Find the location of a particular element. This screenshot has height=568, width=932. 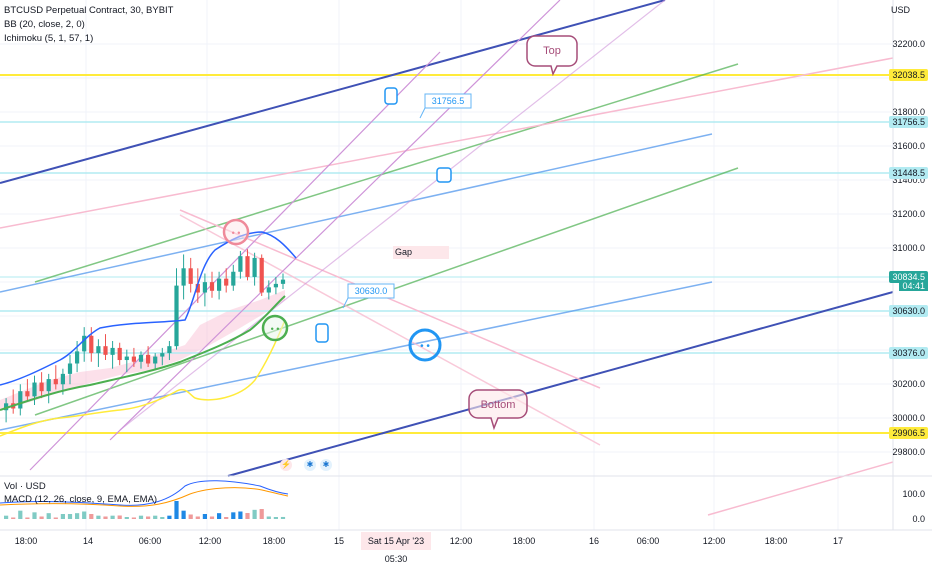

callout-price-1: 31756.5 is located at coordinates (445, 106).